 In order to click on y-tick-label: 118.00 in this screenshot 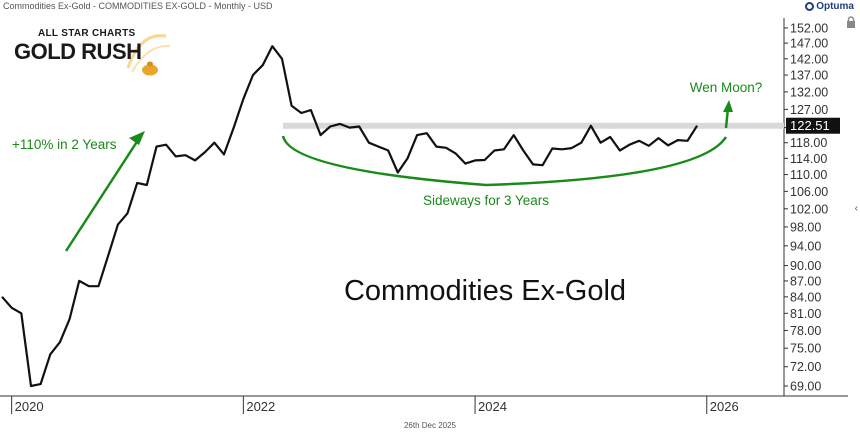, I will do `click(808, 143)`.